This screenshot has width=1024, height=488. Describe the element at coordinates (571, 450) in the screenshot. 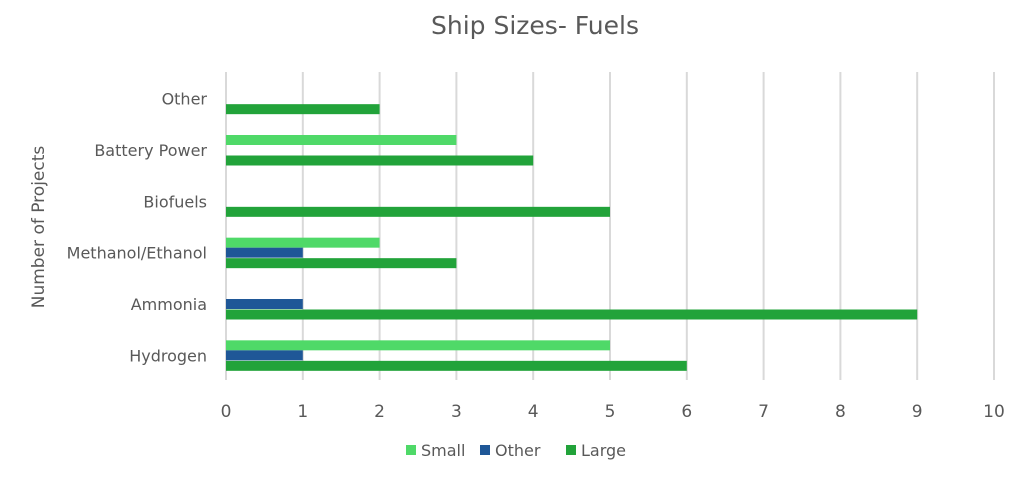

I see `legend-swatch-large` at that location.